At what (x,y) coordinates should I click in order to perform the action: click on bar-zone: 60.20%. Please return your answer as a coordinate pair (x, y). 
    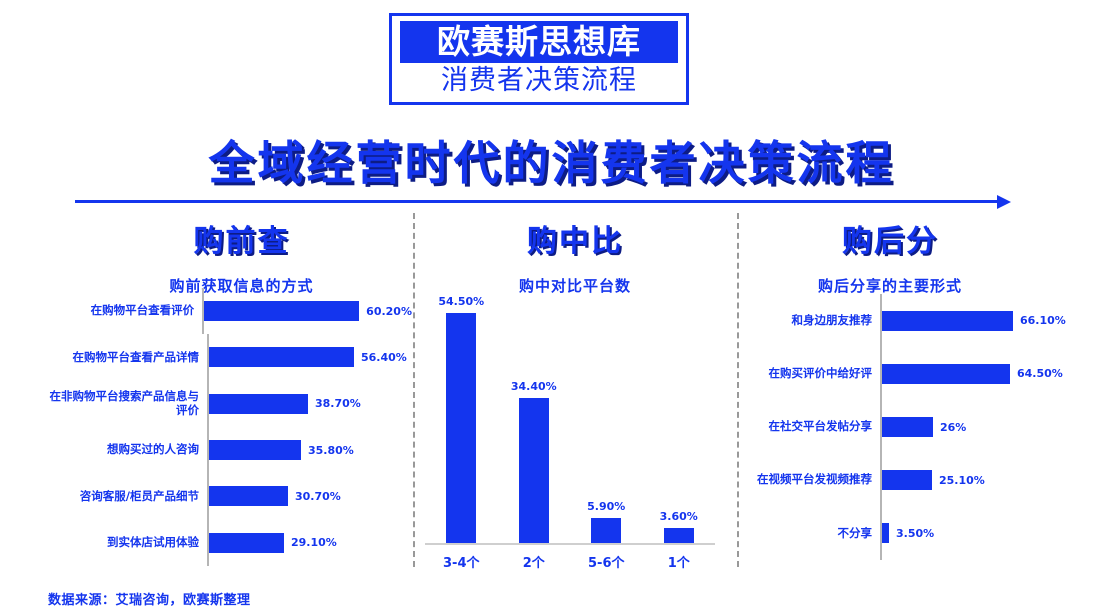
    Looking at the image, I should click on (307, 311).